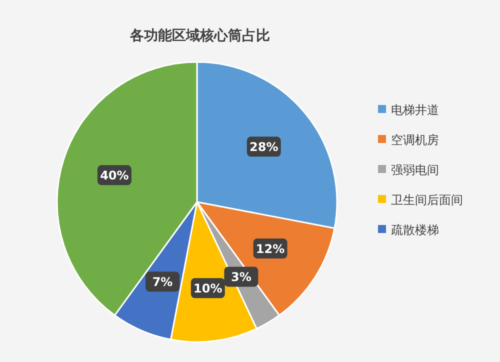 This screenshot has height=362, width=500. I want to click on data-label: 28%, so click(264, 147).